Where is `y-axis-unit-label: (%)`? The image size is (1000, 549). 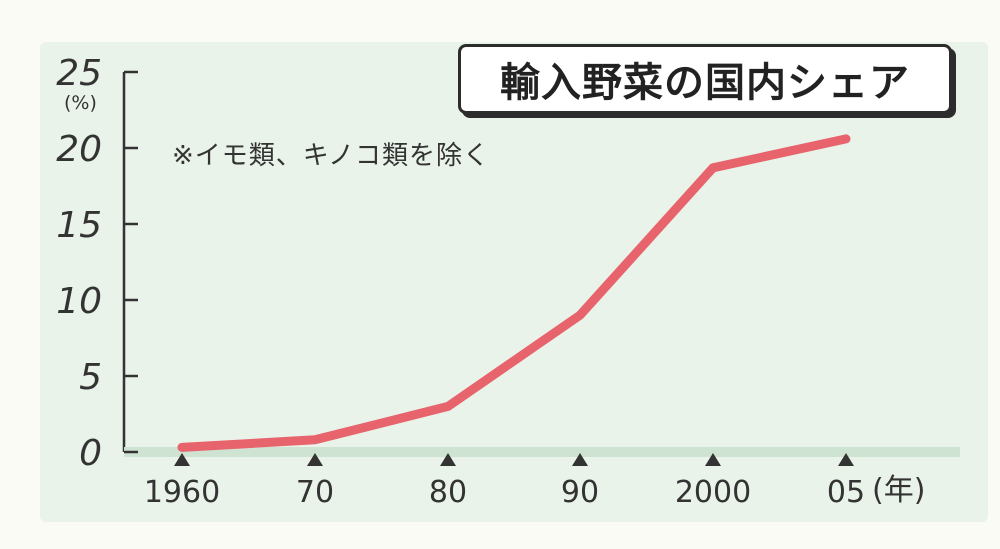 y-axis-unit-label: (%) is located at coordinates (80, 103).